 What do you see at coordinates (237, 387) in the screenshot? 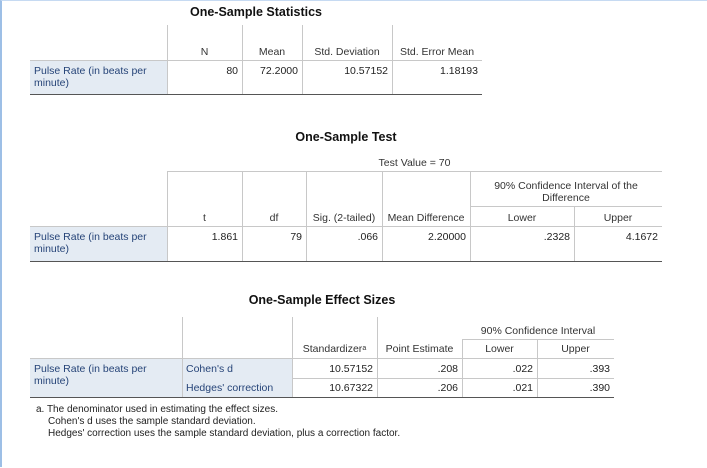
I see `row-sublabel: Hedges' correction` at bounding box center [237, 387].